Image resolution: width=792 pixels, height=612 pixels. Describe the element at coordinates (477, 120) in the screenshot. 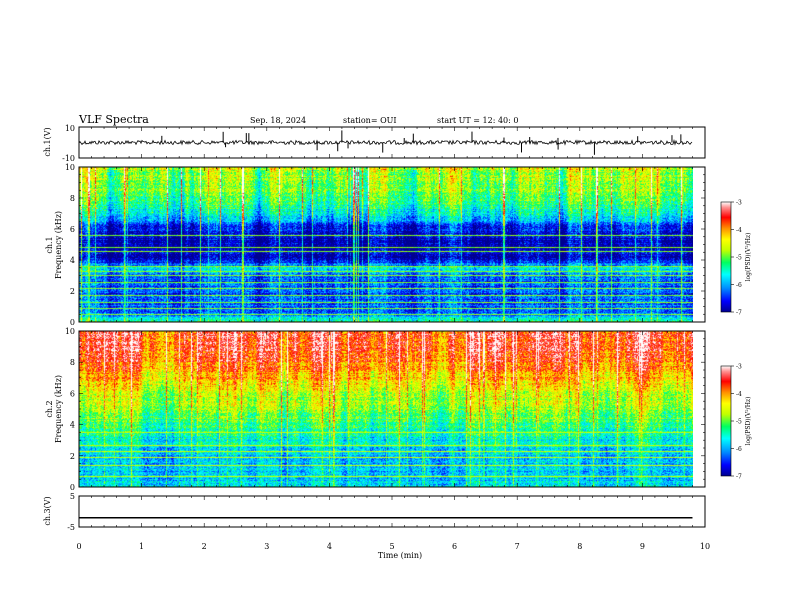

I see `start-time-label: start UT = 12: 40: 0` at that location.